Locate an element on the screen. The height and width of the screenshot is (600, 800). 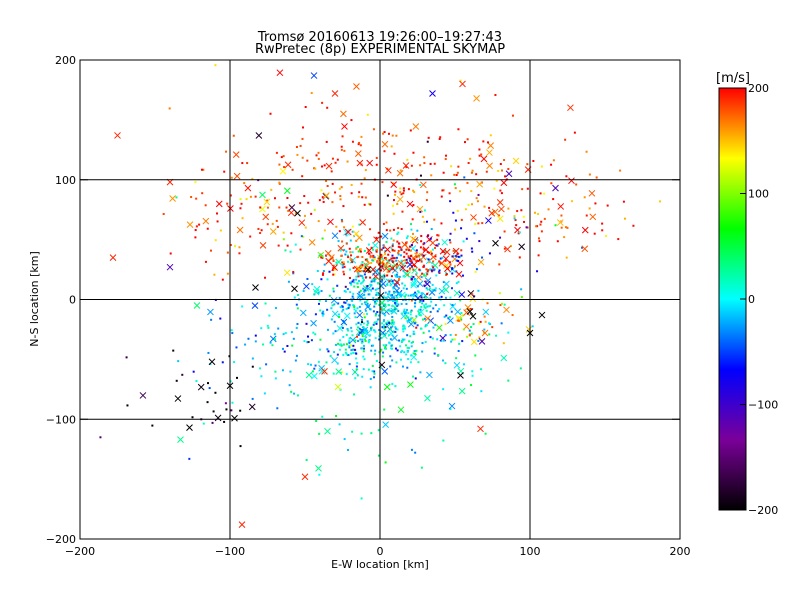
colorbar-tick-label-4: 200 is located at coordinates (758, 88).